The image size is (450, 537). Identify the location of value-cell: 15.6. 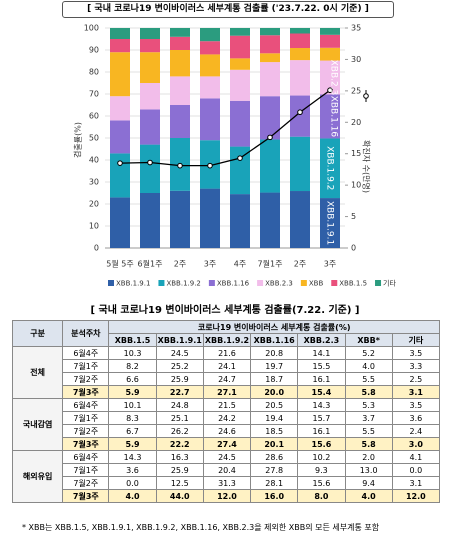
(321, 444).